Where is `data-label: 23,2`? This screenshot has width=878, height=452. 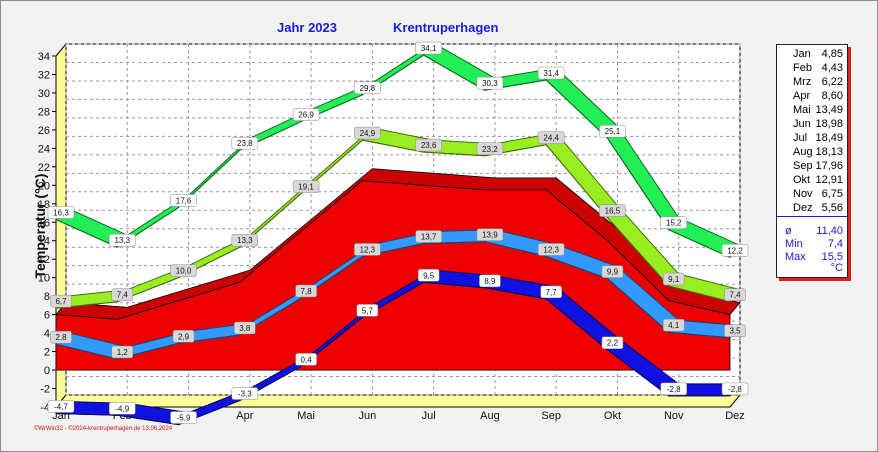
data-label: 23,2 is located at coordinates (490, 149).